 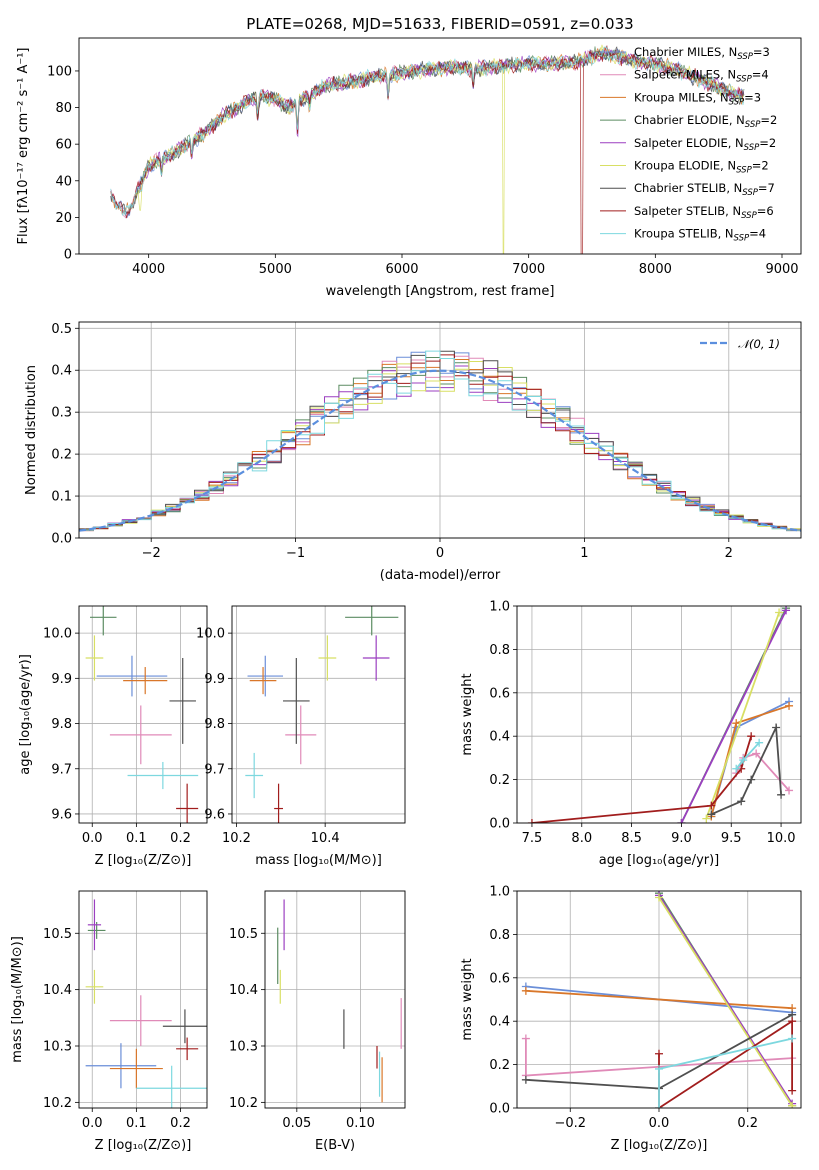 What do you see at coordinates (296, 1123) in the screenshot?
I see `x-tick-label: 0.05` at bounding box center [296, 1123].